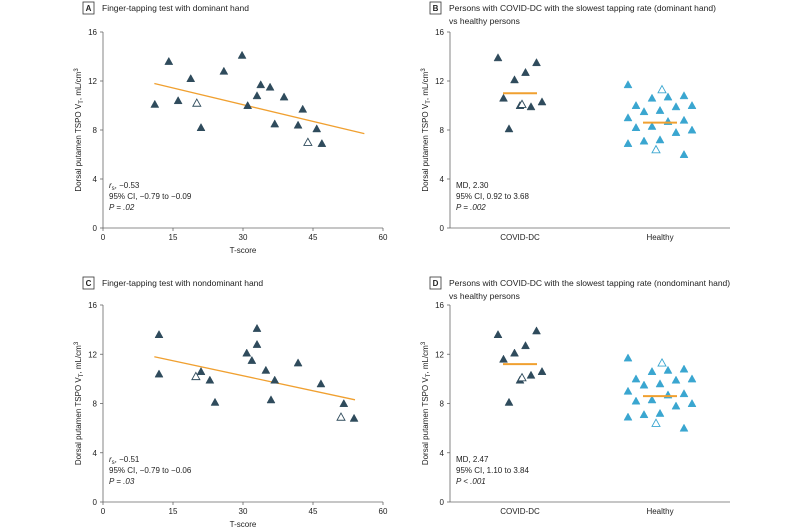  What do you see at coordinates (124, 460) in the screenshot?
I see `stat-annotation: rs, −0.51` at bounding box center [124, 460].